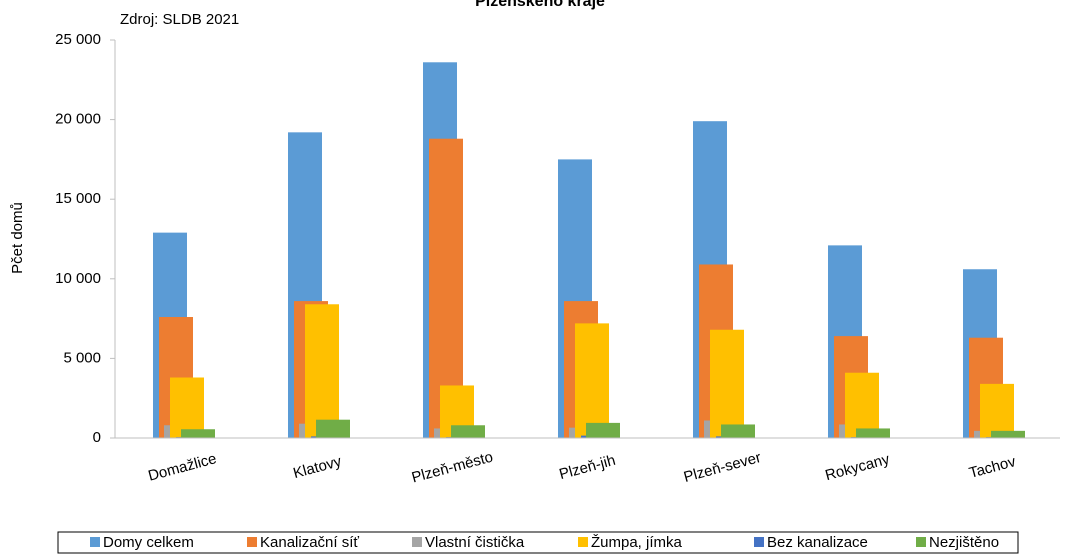 The height and width of the screenshot is (556, 1072). What do you see at coordinates (538, 542) in the screenshot?
I see `legend-box` at bounding box center [538, 542].